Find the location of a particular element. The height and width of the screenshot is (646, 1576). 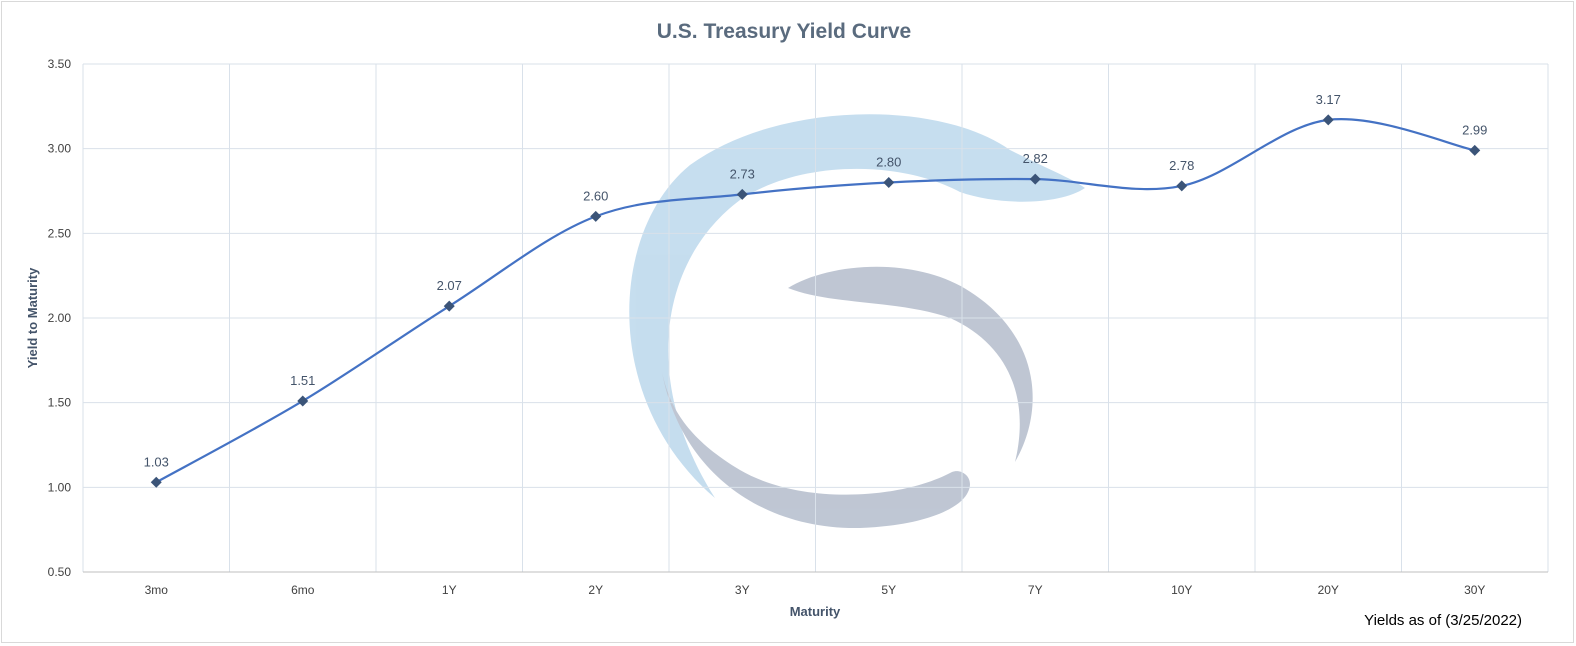

data-value-label: 2.60 is located at coordinates (595, 195).